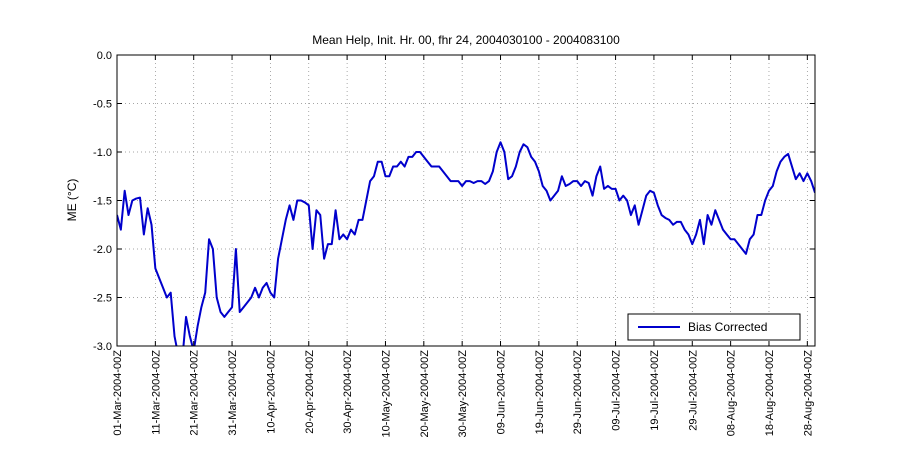 This screenshot has height=450, width=900. Describe the element at coordinates (732, 393) in the screenshot. I see `x-tick-label: 08-Aug-2004-00Z` at that location.